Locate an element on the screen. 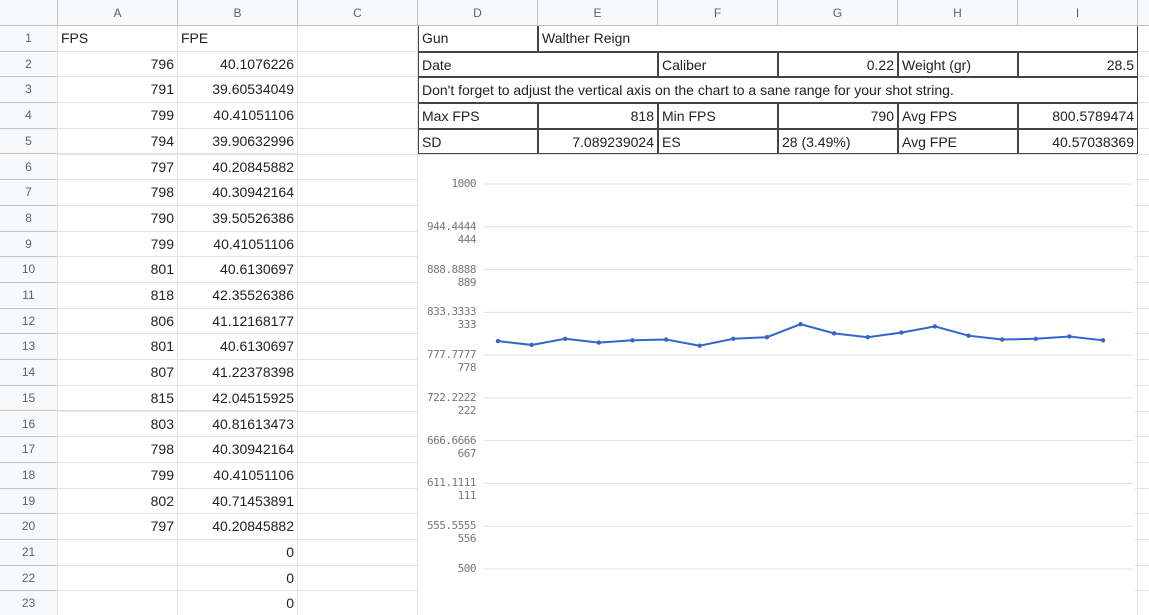  cell: Walther Reign is located at coordinates (838, 39).